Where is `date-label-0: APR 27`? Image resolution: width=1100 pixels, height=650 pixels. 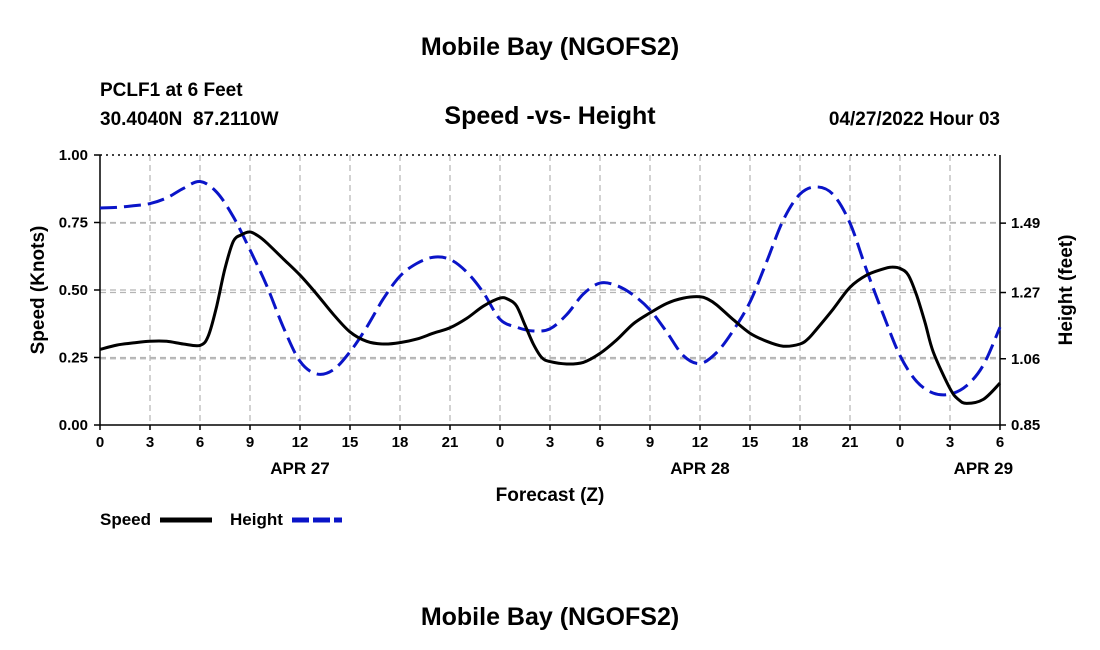 date-label-0: APR 27 is located at coordinates (300, 468).